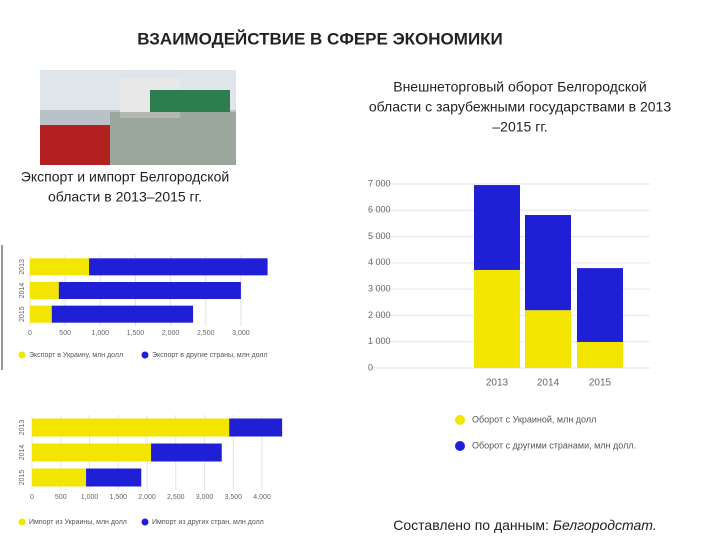  Describe the element at coordinates (519, 127) in the screenshot. I see `caption-line: –2015 гг.` at that location.